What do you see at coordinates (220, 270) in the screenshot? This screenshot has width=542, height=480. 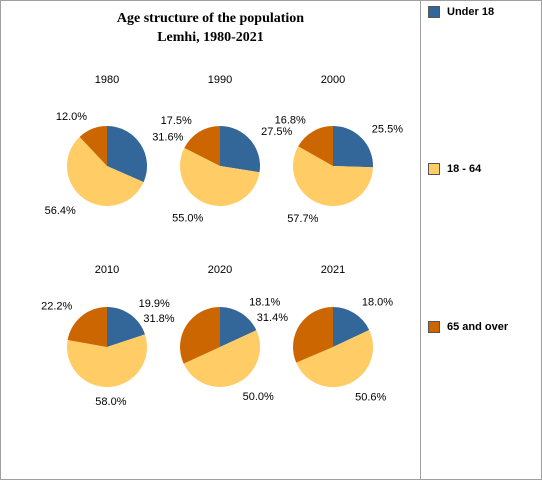 I see `pie-year-label: 2020` at bounding box center [220, 270].